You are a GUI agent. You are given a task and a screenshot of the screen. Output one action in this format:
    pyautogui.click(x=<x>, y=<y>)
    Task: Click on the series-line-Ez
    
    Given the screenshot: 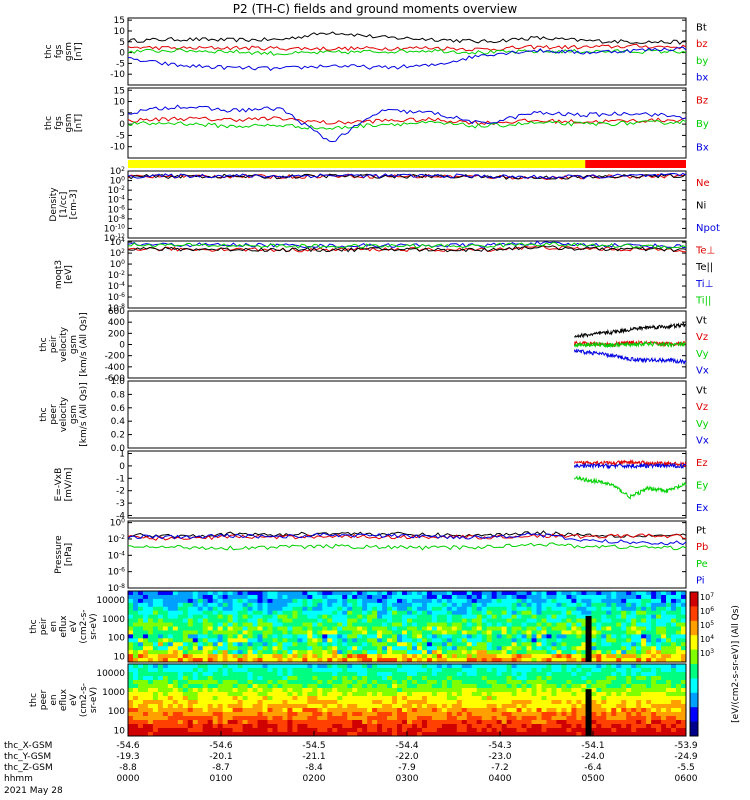 What is the action you would take?
    pyautogui.click(x=630, y=463)
    